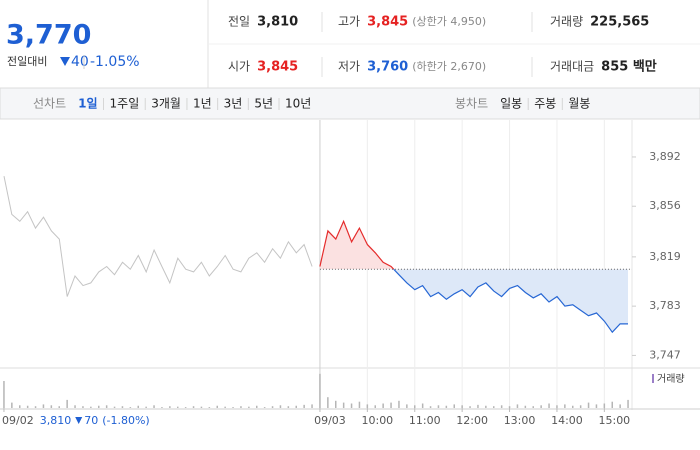 The height and width of the screenshot is (450, 700). I want to click on info-note: (하한가 2,670), so click(449, 66).